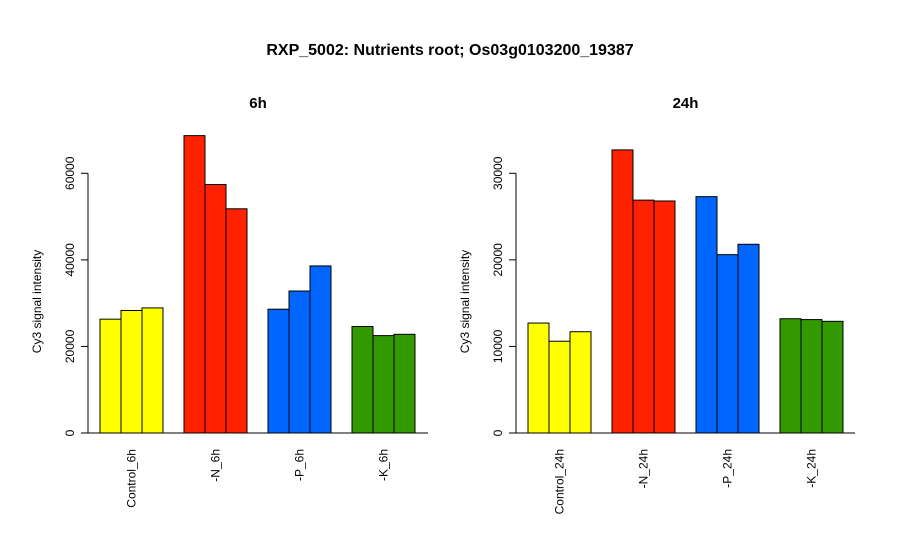 This screenshot has width=900, height=555. What do you see at coordinates (258, 103) in the screenshot?
I see `panel-title: 6h` at bounding box center [258, 103].